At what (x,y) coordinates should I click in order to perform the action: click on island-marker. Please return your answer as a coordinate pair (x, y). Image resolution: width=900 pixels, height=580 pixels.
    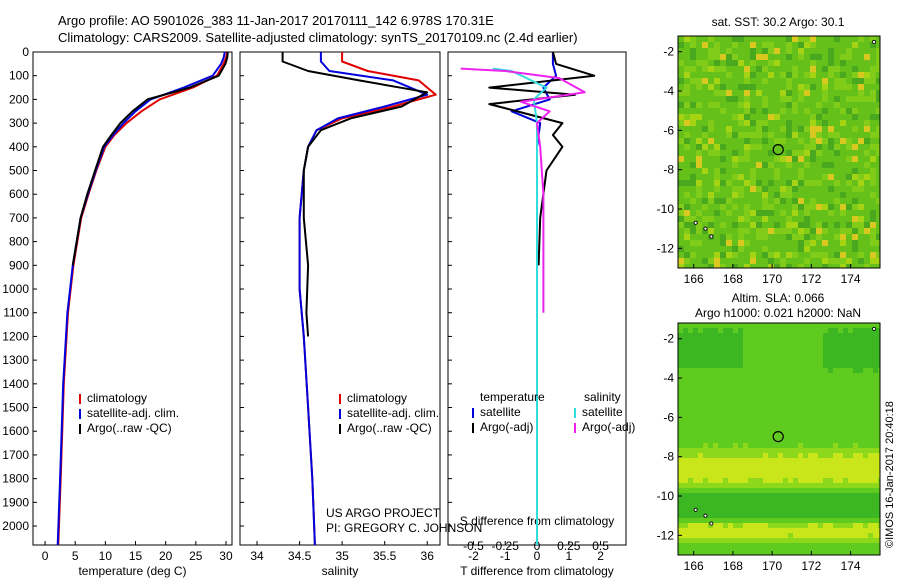
    Looking at the image, I should click on (695, 509).